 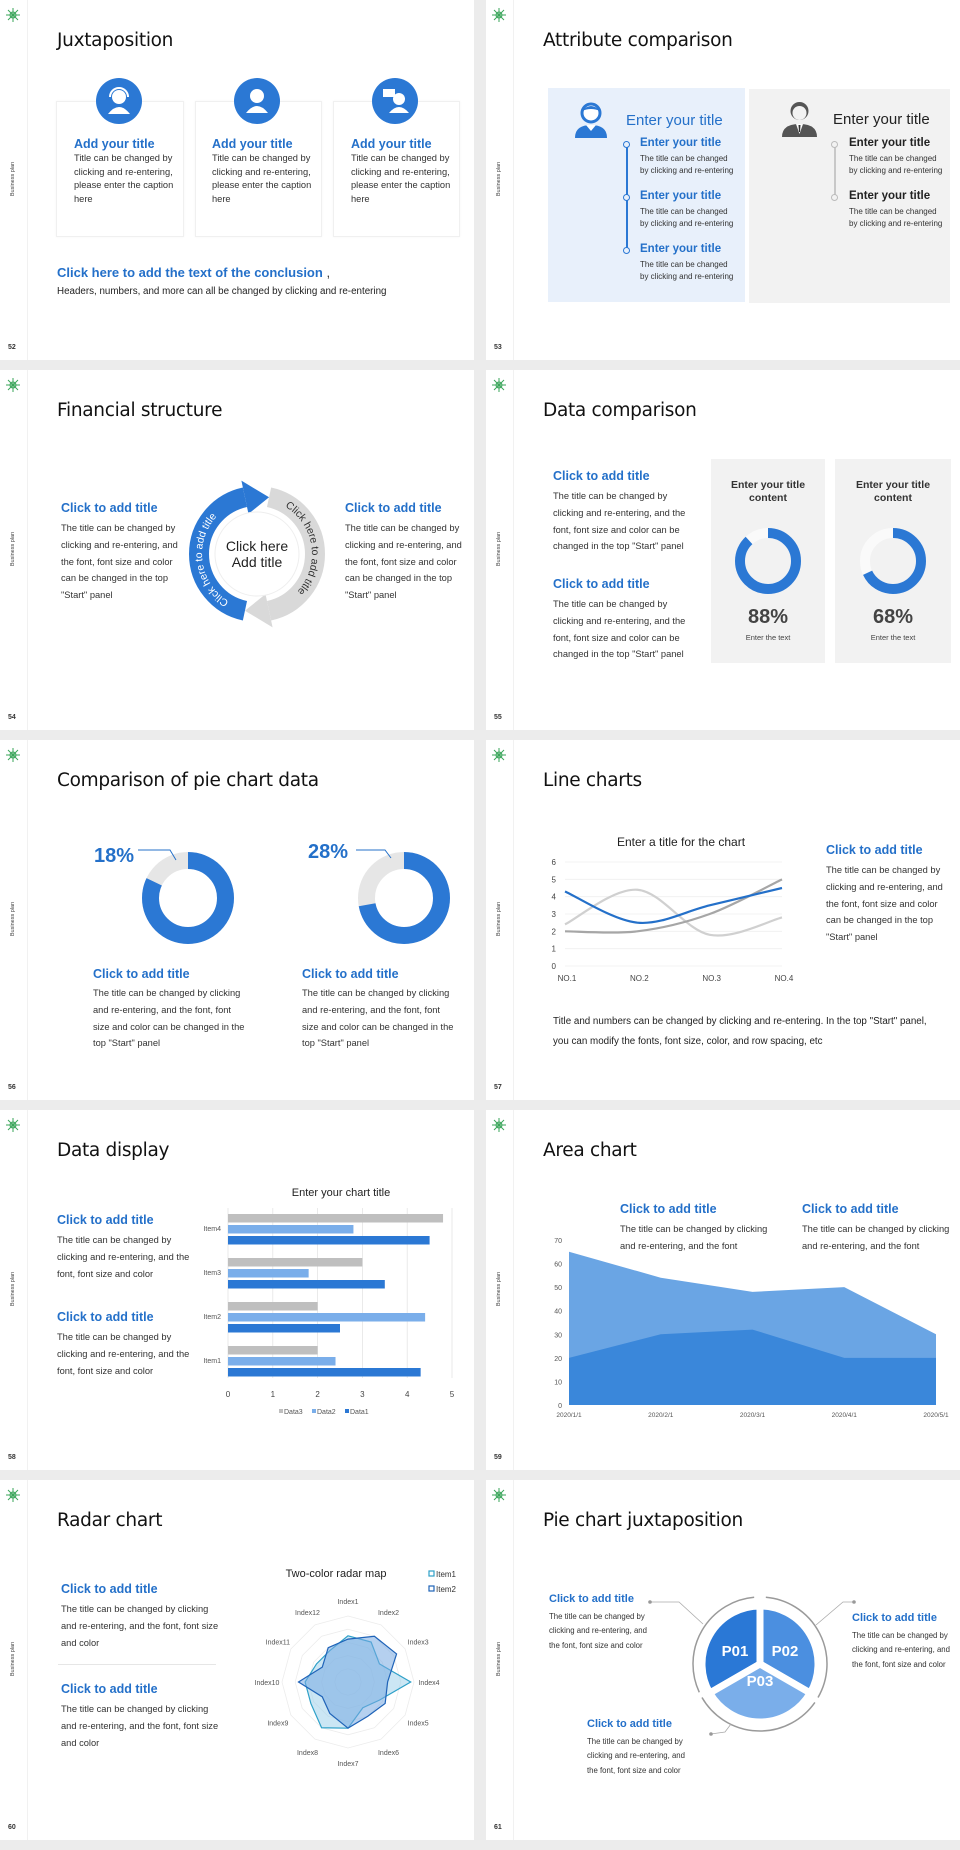 What do you see at coordinates (554, 862) in the screenshot?
I see `y-tick-label: 6` at bounding box center [554, 862].